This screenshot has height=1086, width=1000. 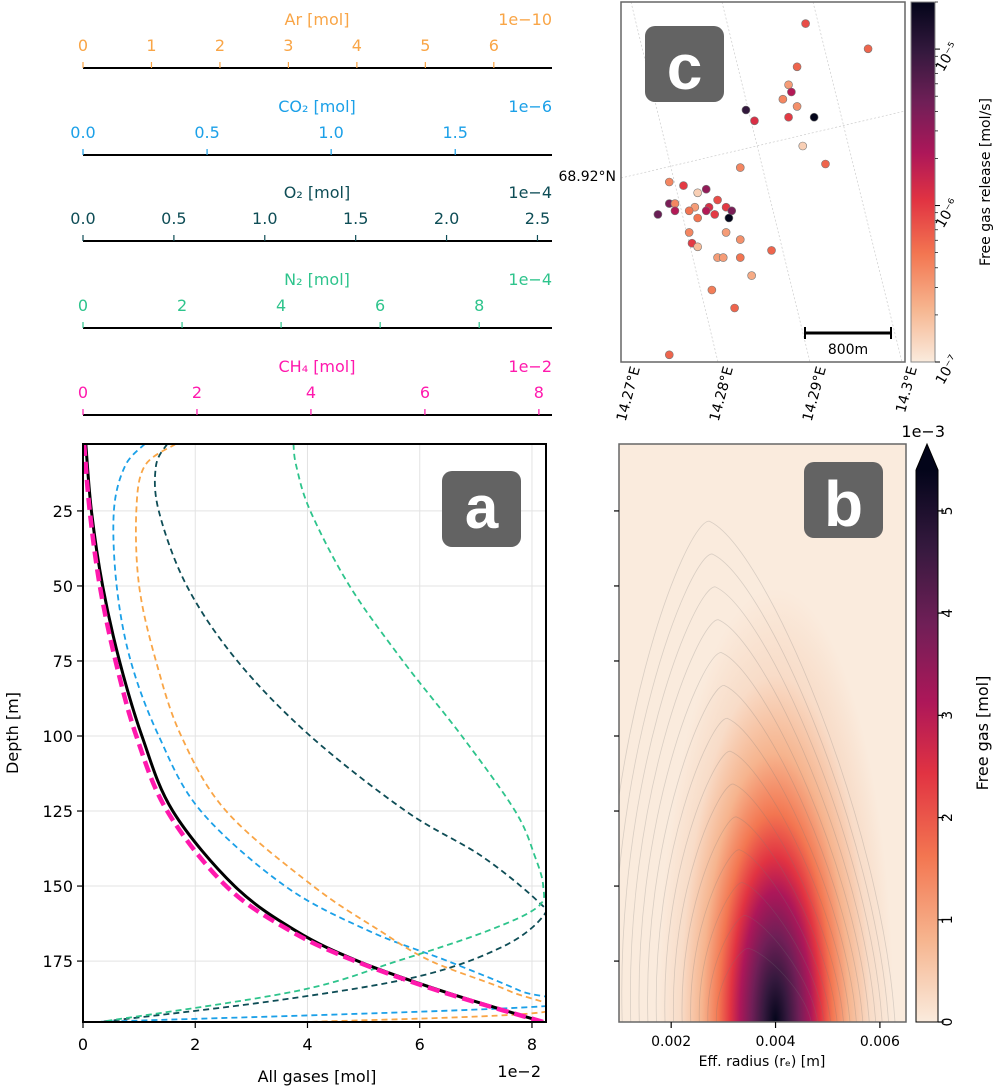 I want to click on panel-a-ytick-label: 175, so click(x=57, y=961).